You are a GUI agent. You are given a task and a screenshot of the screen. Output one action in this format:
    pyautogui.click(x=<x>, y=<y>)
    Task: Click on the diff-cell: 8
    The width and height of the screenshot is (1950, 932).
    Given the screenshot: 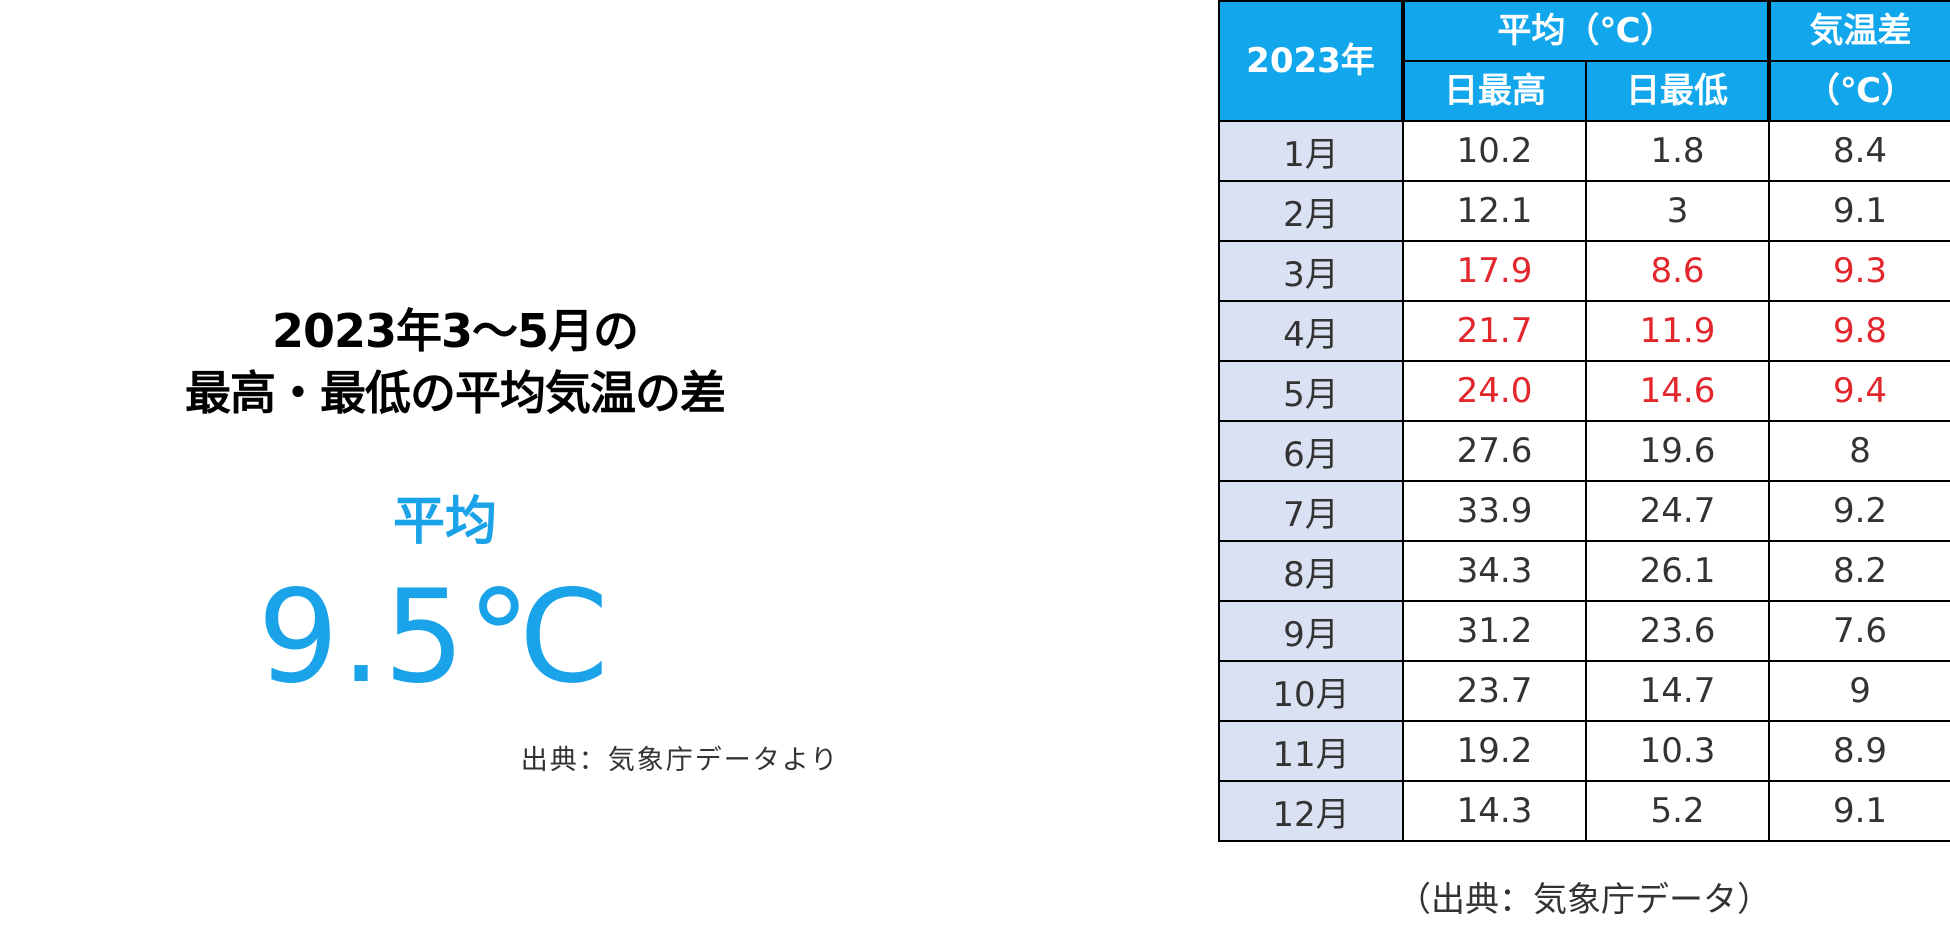 What is the action you would take?
    pyautogui.click(x=1859, y=451)
    